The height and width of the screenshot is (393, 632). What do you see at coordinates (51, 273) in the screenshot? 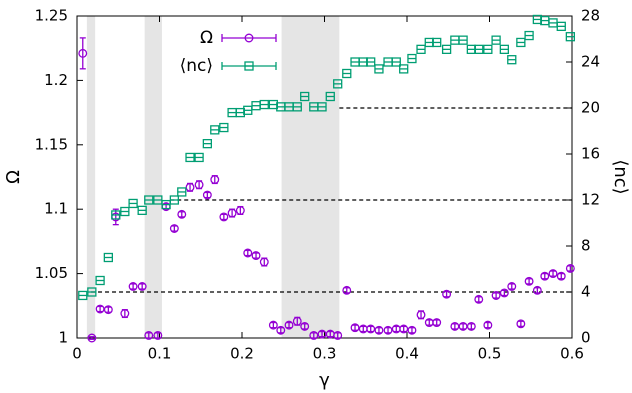
I see `y-tick-label: 1.05` at bounding box center [51, 273].